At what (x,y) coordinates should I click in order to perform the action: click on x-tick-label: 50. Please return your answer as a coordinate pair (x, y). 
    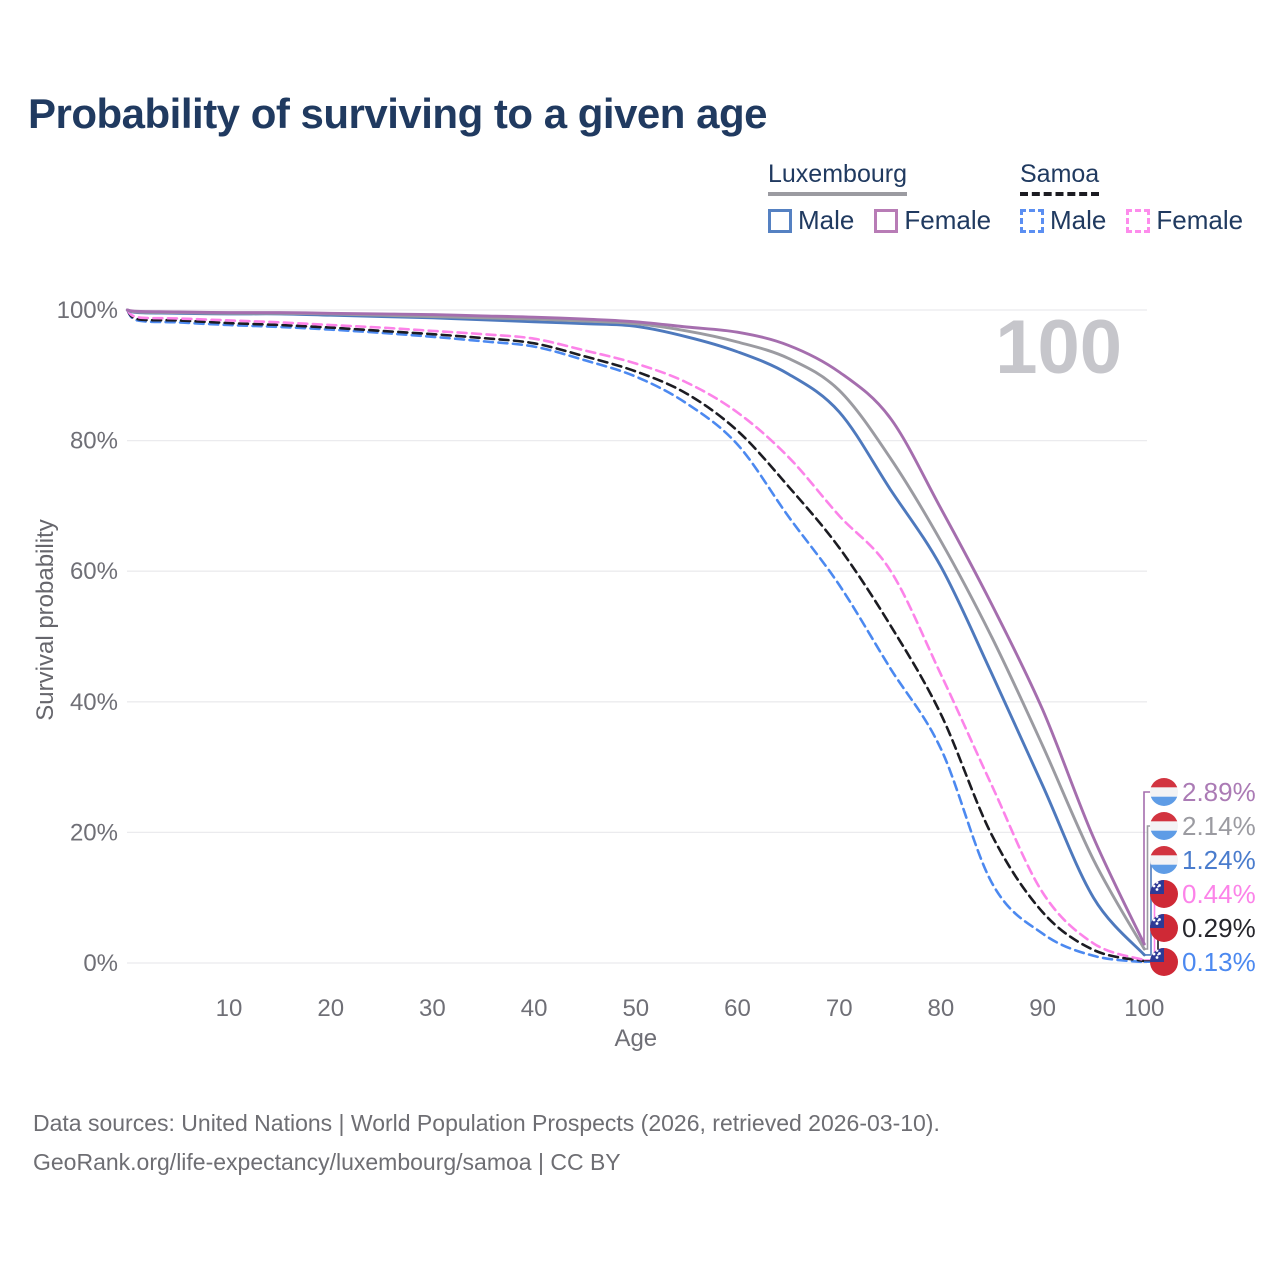
    Looking at the image, I should click on (635, 1008).